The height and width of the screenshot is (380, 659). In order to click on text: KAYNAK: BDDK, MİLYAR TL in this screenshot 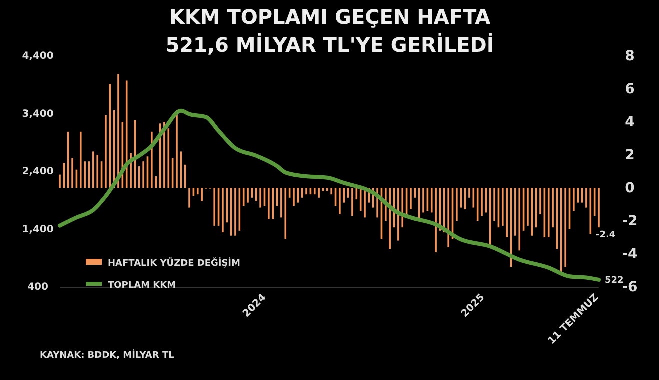, I will do `click(107, 355)`.